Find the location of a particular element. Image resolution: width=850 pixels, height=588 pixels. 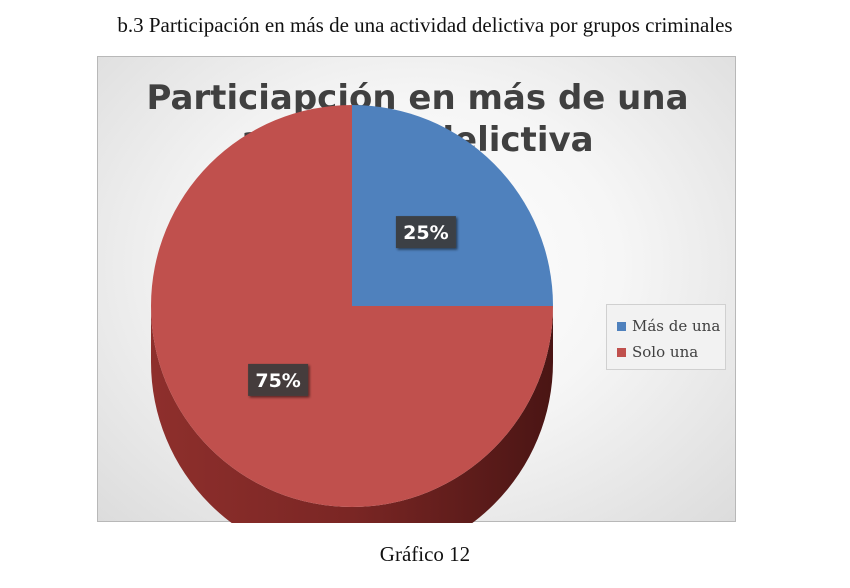

figure-caption: Gráfico 12 is located at coordinates (425, 554).